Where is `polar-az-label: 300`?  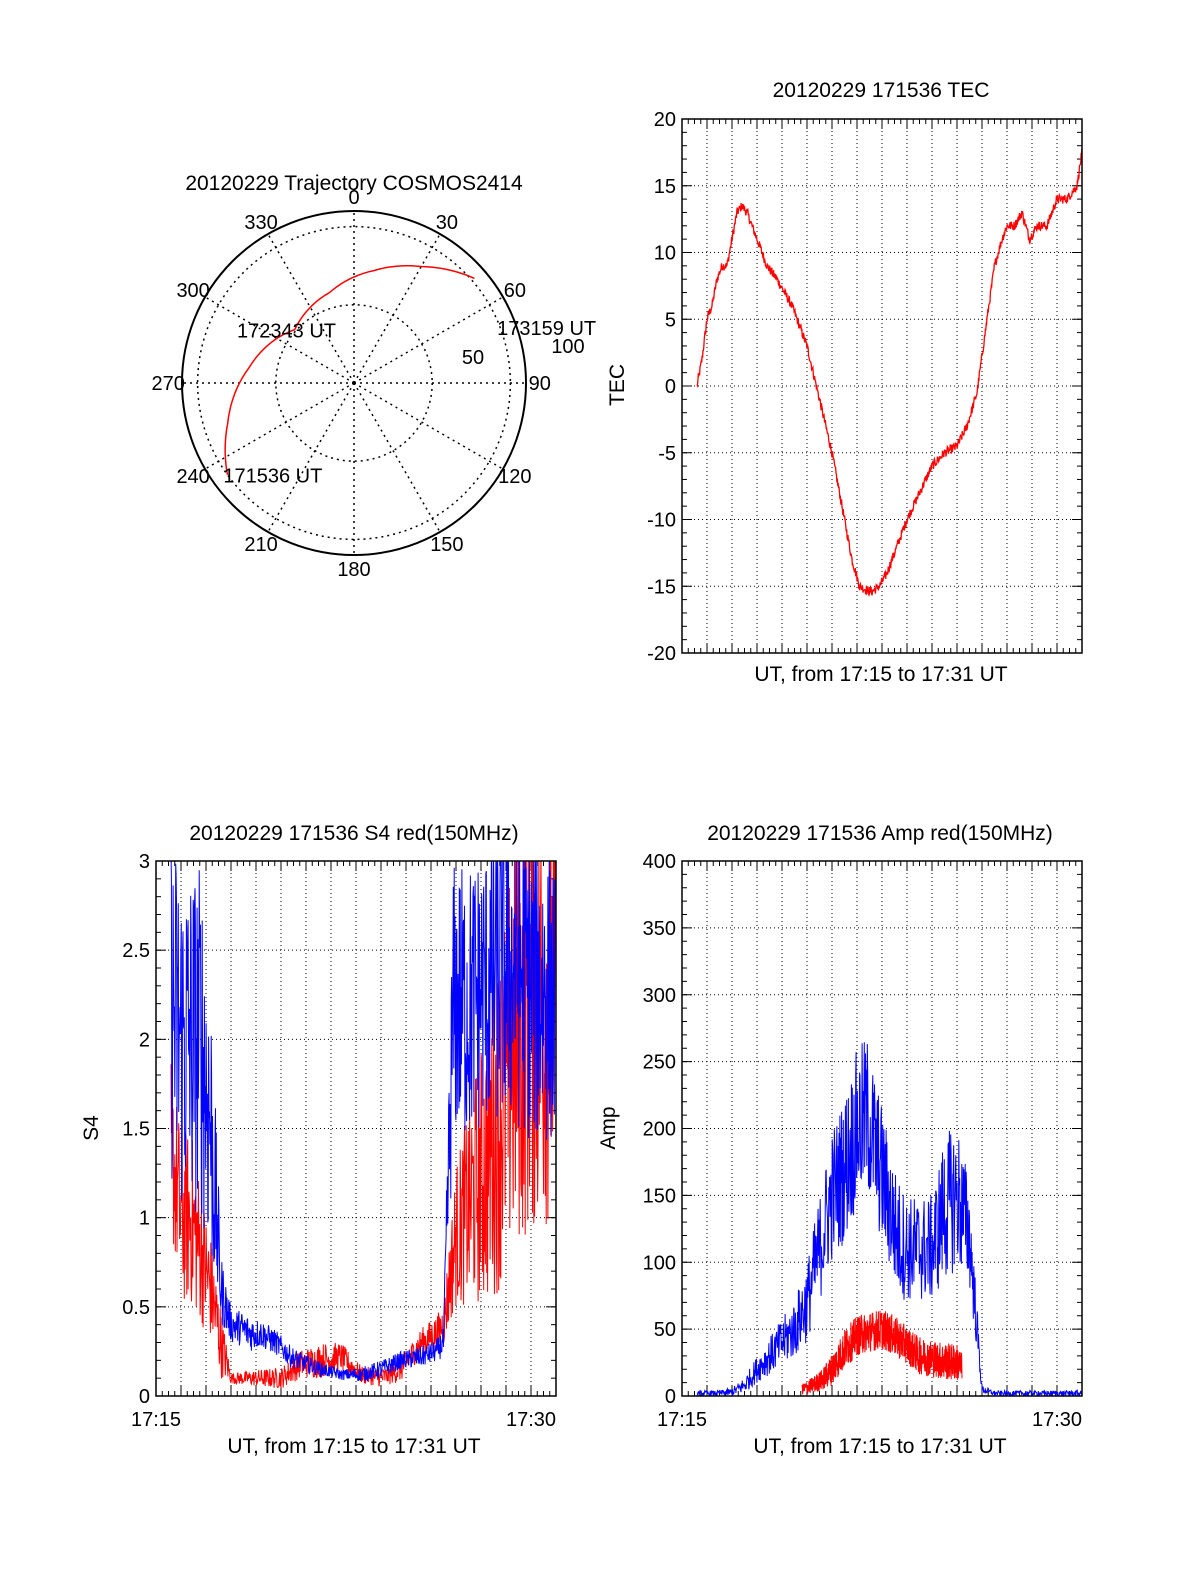
polar-az-label: 300 is located at coordinates (192, 291).